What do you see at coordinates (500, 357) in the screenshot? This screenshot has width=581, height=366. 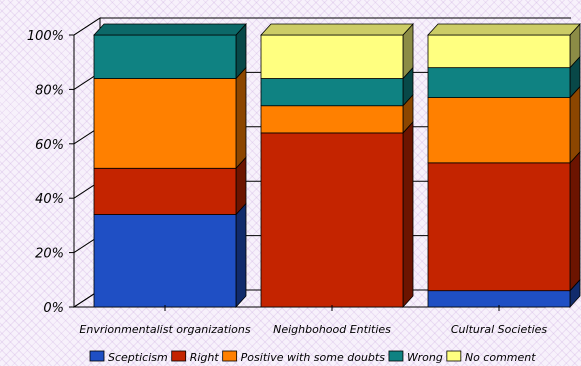 I see `legend-label: No comment` at bounding box center [500, 357].